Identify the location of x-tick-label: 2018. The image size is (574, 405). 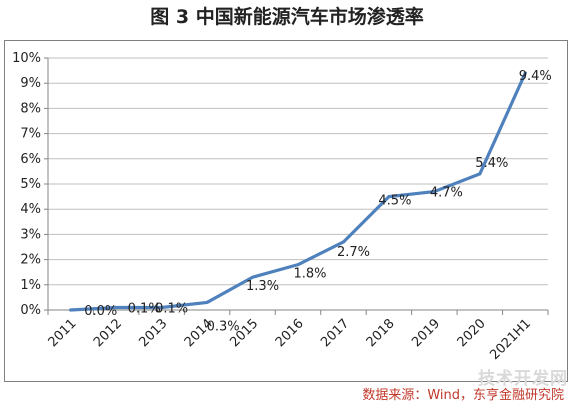
(381, 333).